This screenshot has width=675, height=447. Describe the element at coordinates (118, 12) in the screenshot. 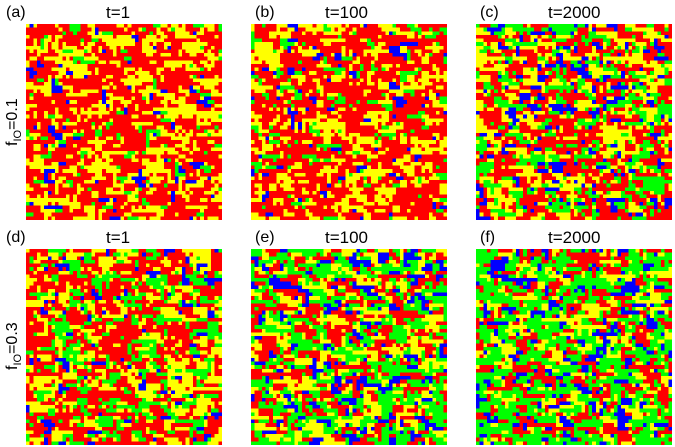

I see `panel-title-a: t=1` at that location.